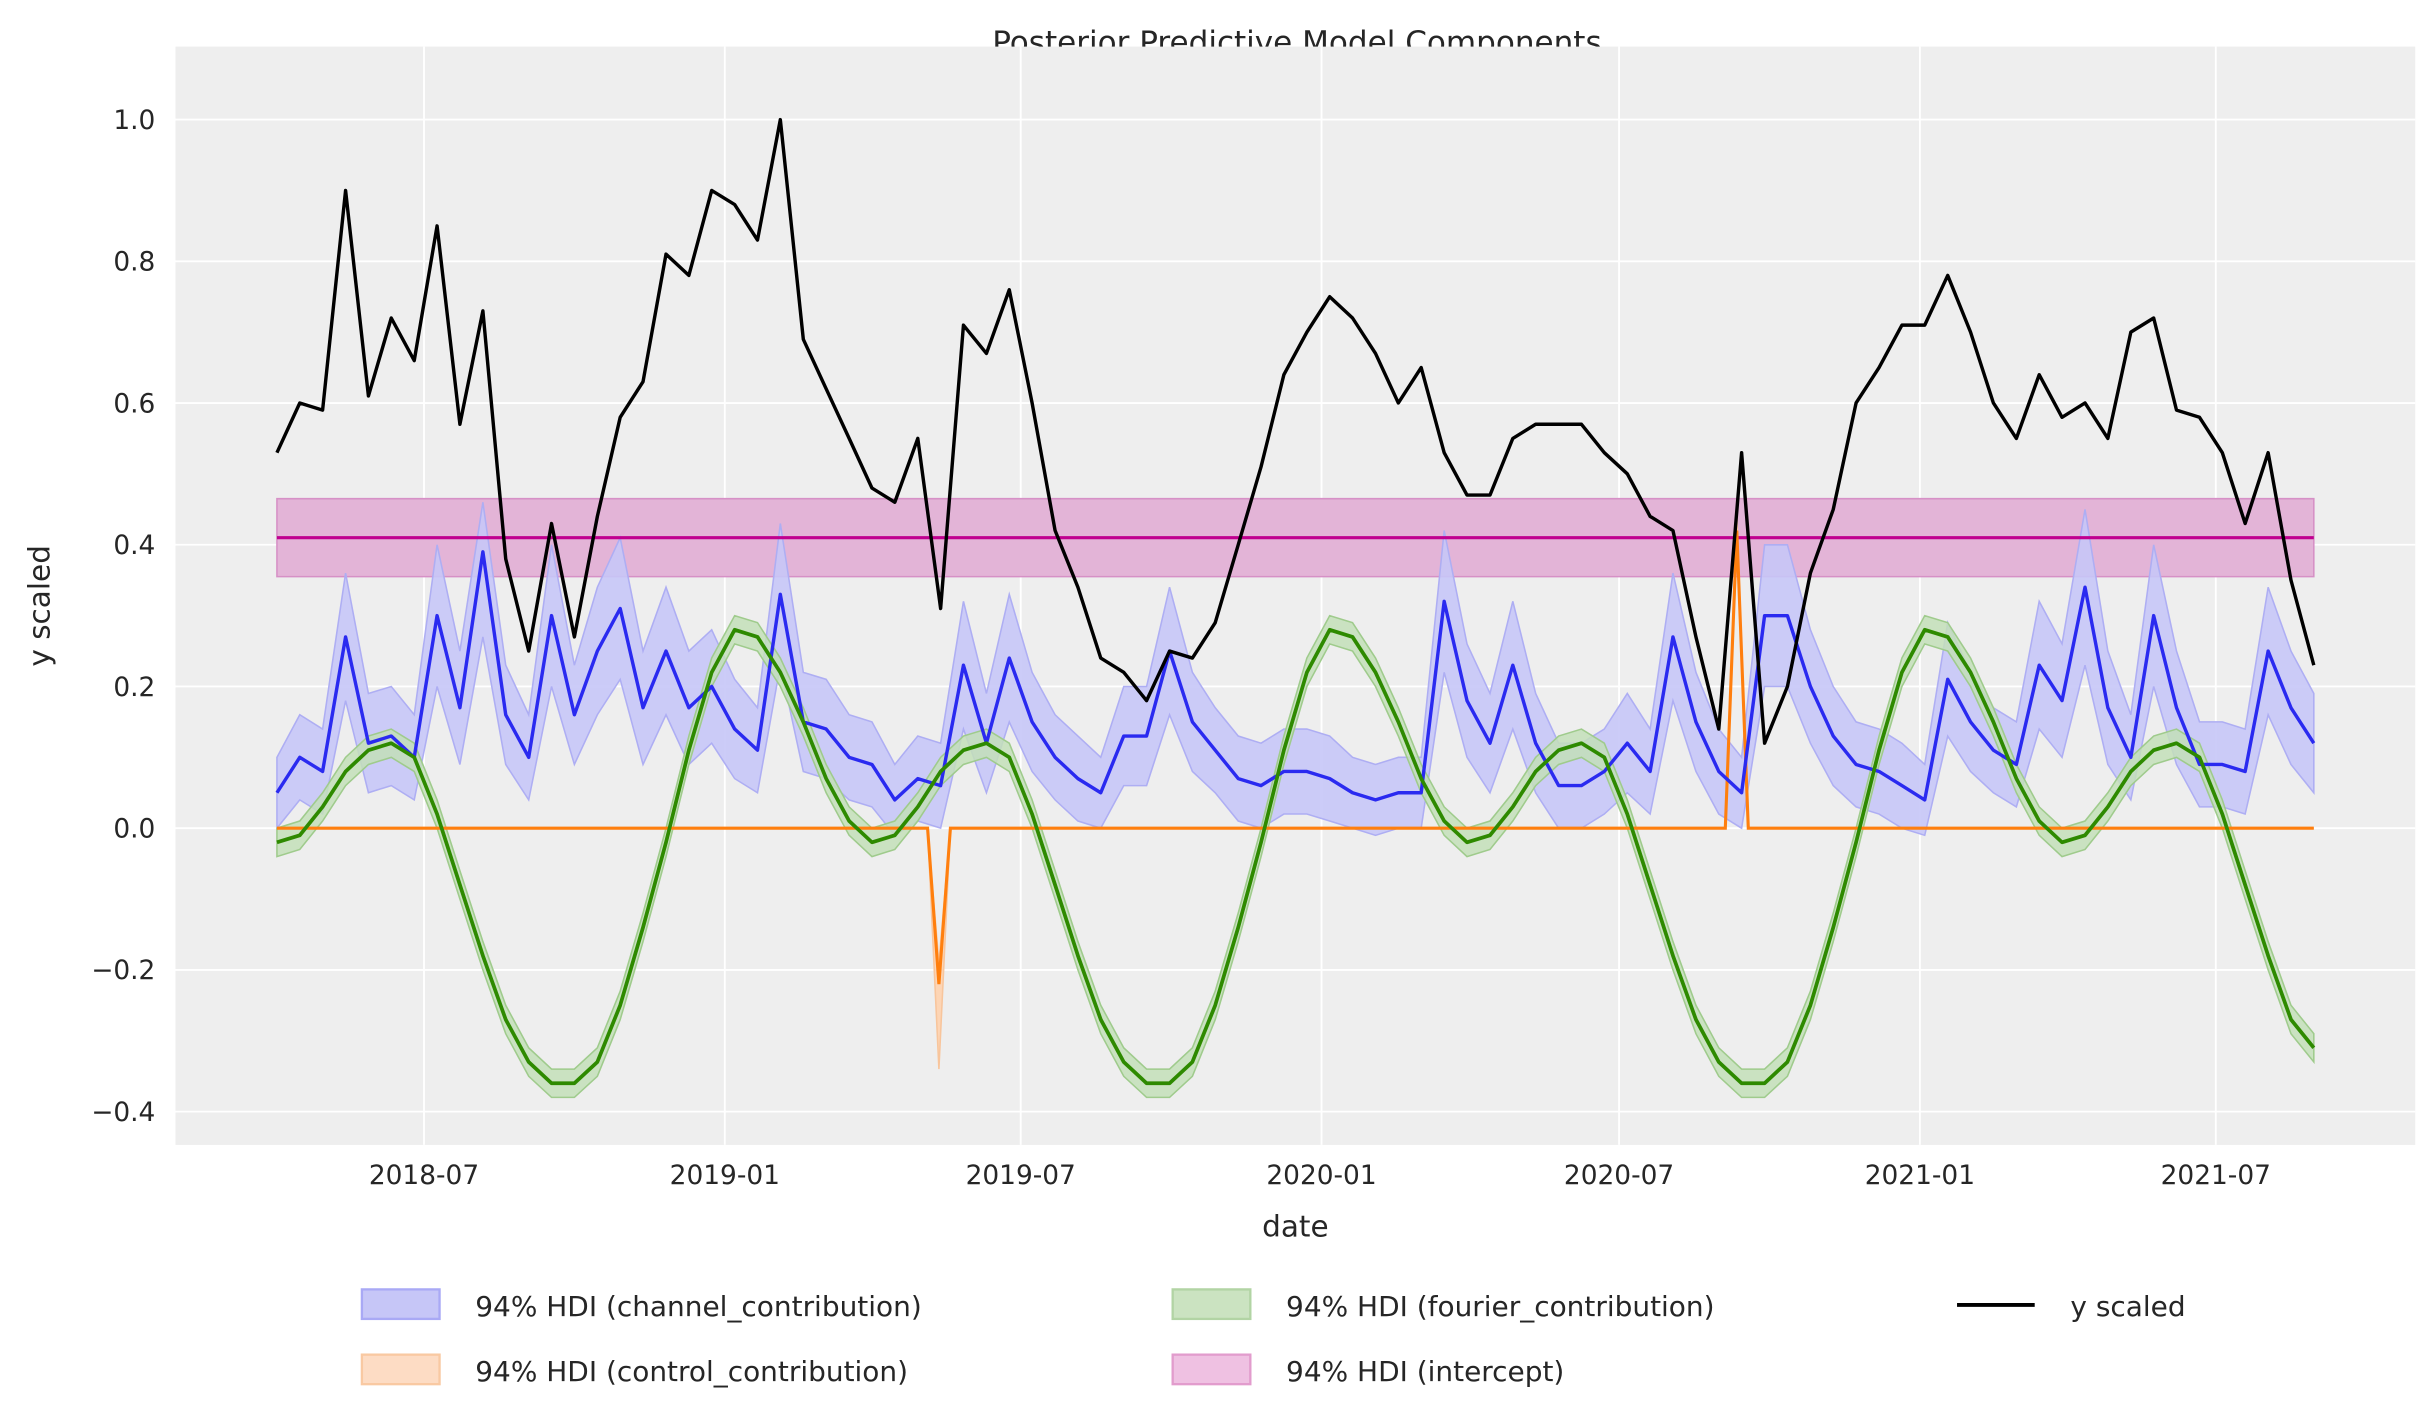 This screenshot has height=1423, width=2423. I want to click on y-tick-label: −0.4, so click(123, 1112).